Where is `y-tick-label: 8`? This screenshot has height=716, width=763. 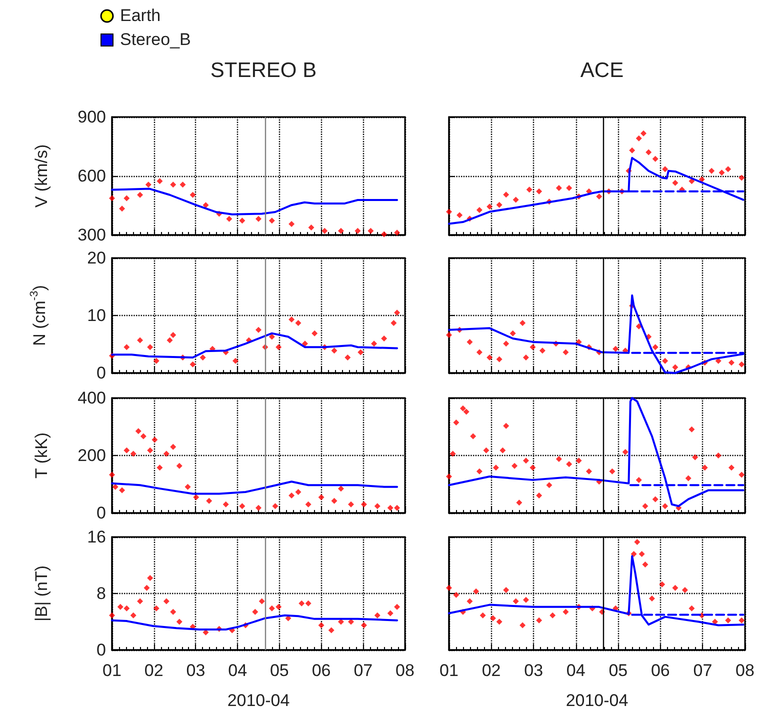
y-tick-label: 8 is located at coordinates (101, 593).